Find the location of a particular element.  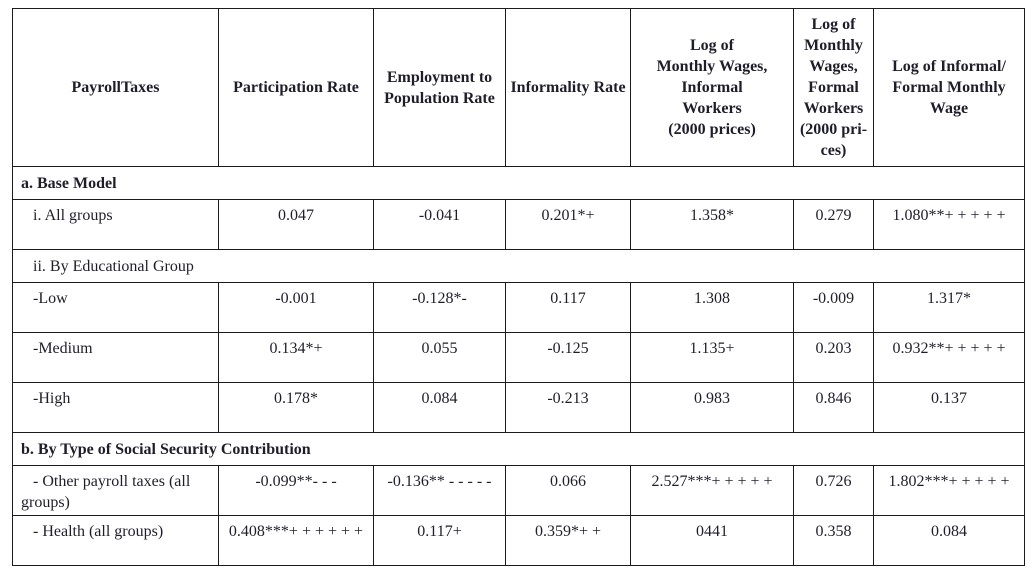

value-cell: 0.279 is located at coordinates (833, 224).